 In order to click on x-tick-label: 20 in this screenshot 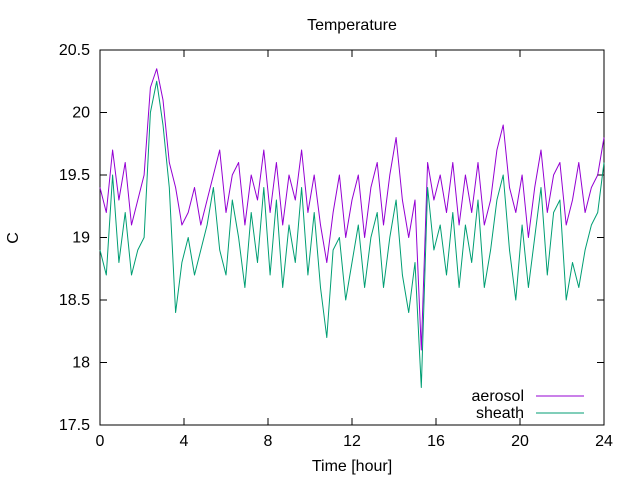, I will do `click(520, 441)`.